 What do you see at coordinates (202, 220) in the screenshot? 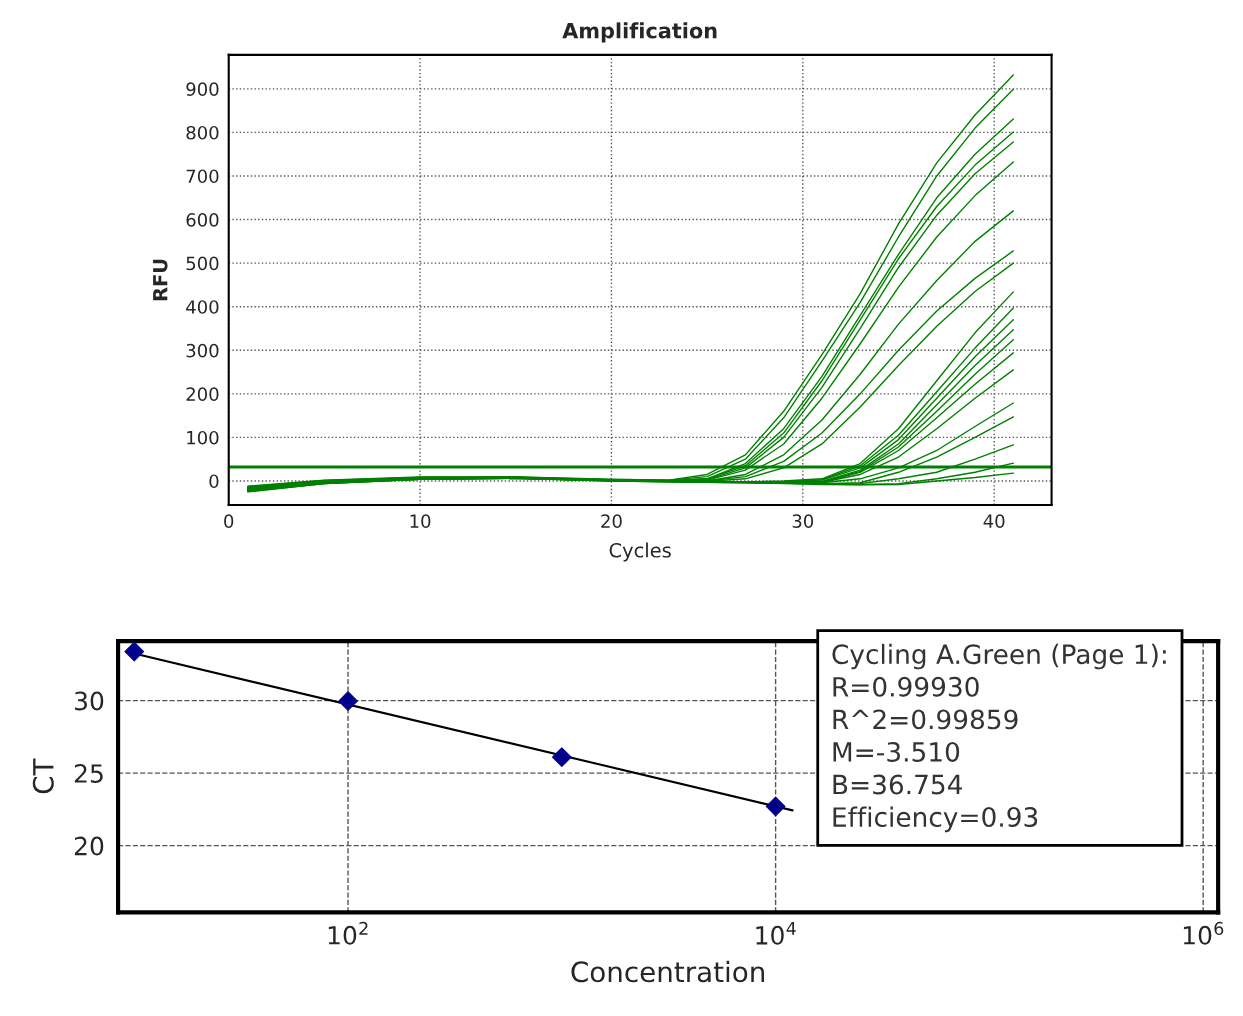
I see `y-tick-label: 600` at bounding box center [202, 220].